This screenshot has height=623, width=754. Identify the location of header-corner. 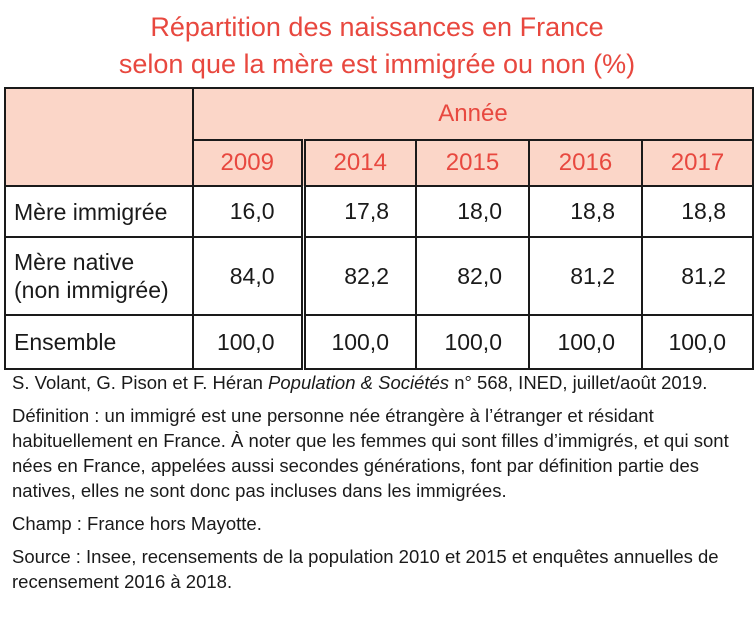
(99, 137).